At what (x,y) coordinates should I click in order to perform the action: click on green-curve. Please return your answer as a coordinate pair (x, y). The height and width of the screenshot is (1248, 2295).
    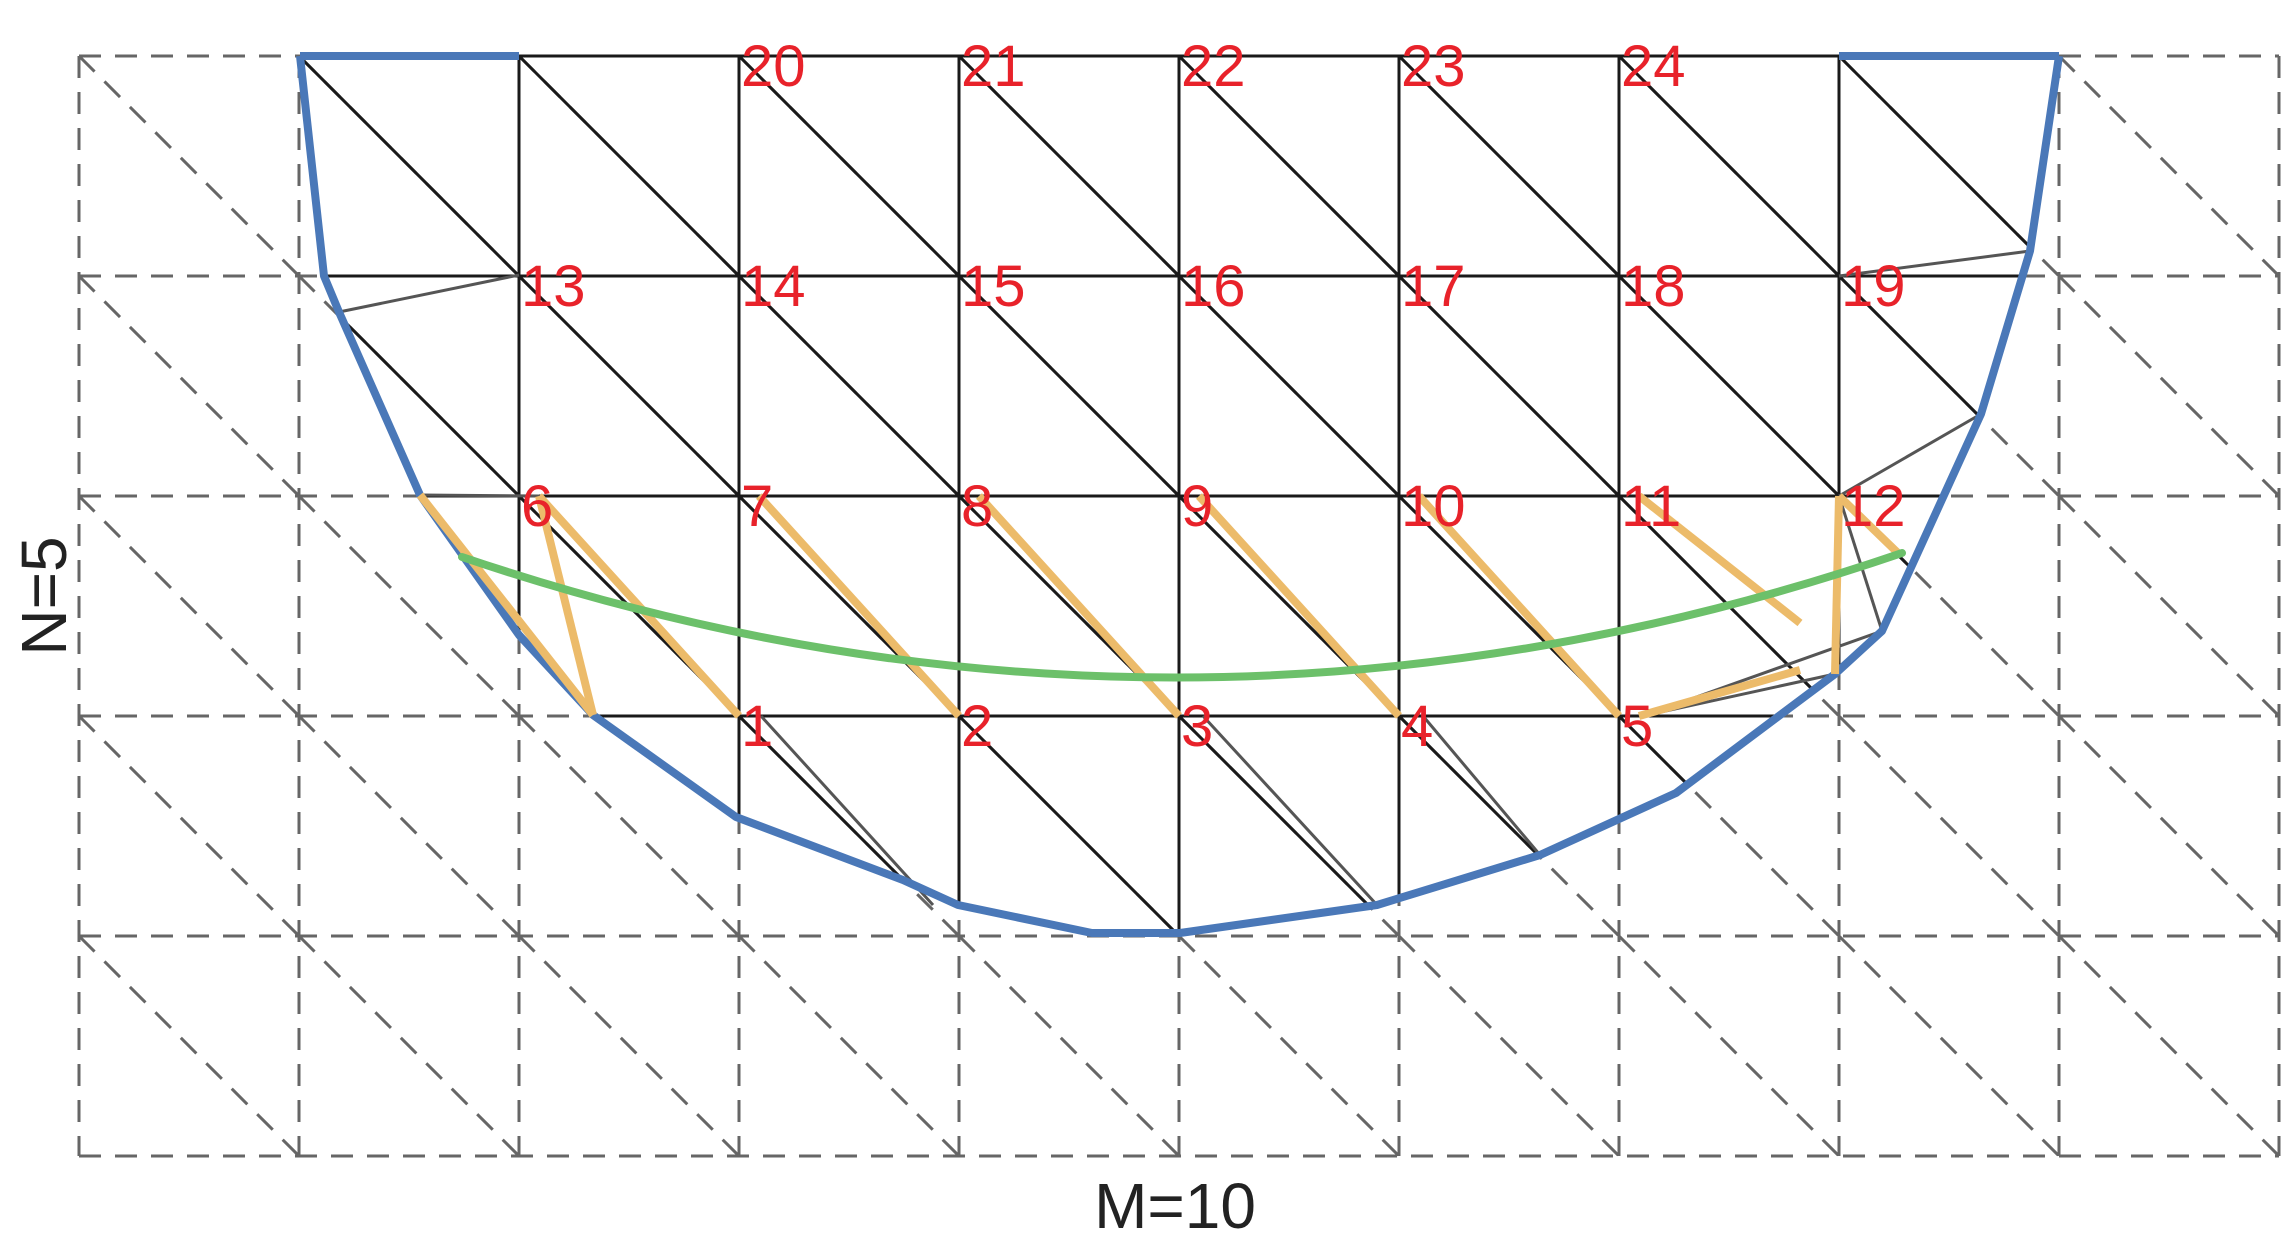
    Looking at the image, I should click on (1182, 615).